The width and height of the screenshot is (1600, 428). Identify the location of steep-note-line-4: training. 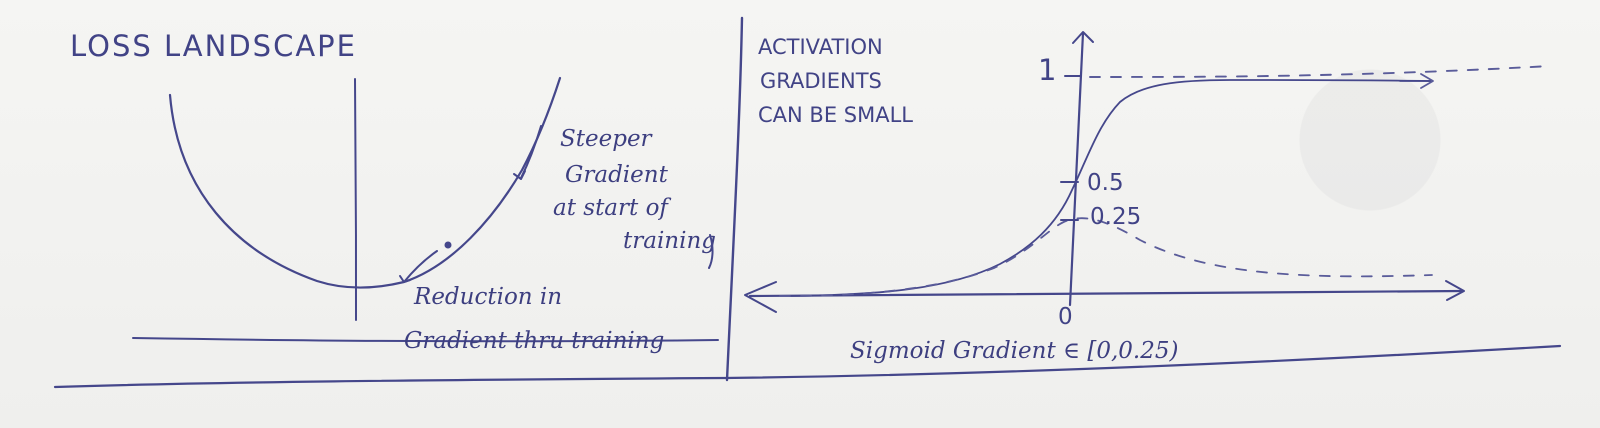
(669, 241).